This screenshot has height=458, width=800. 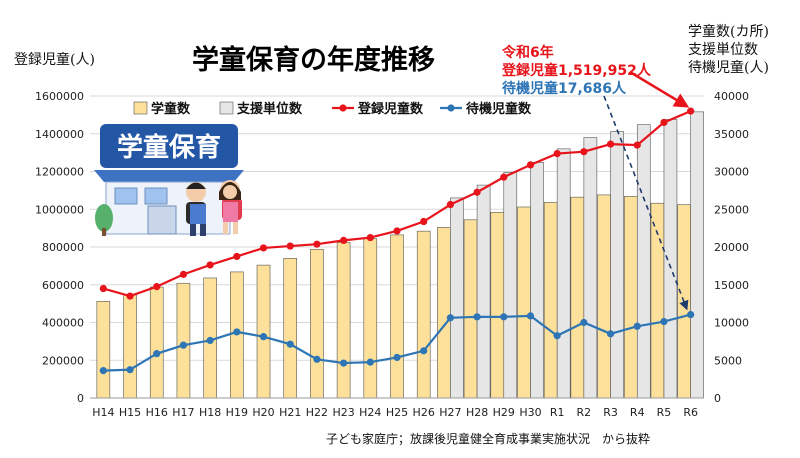 What do you see at coordinates (171, 109) in the screenshot?
I see `legend-label: 学童数` at bounding box center [171, 109].